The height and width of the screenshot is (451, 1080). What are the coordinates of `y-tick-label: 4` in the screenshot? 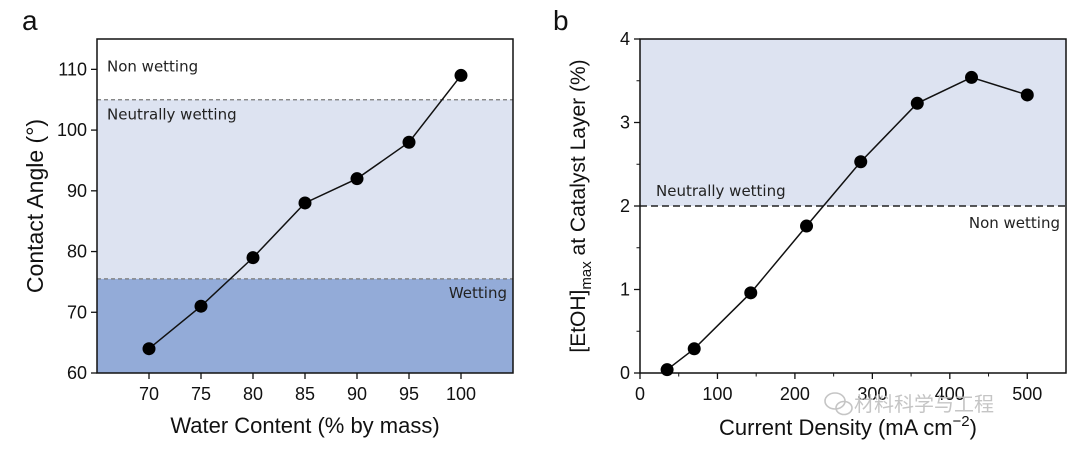 It's located at (625, 39).